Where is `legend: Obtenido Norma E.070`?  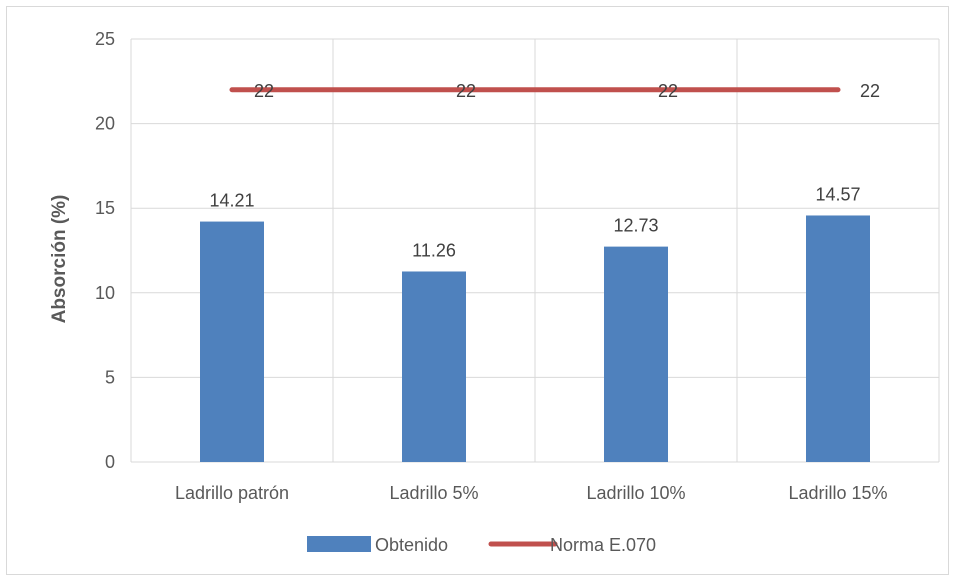
legend: Obtenido Norma E.070 is located at coordinates (481, 545).